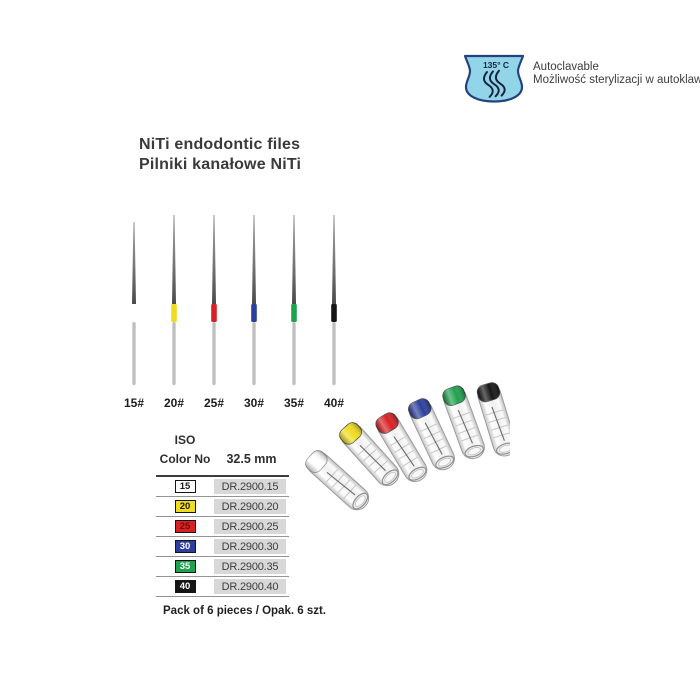 Image resolution: width=700 pixels, height=700 pixels. I want to click on file-25-band, so click(214, 313).